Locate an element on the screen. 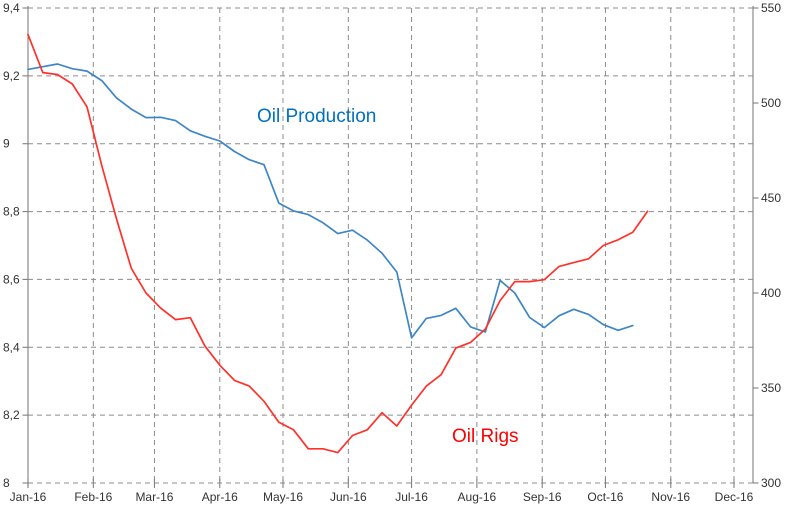  y-right-tick-label: 300 is located at coordinates (771, 483).